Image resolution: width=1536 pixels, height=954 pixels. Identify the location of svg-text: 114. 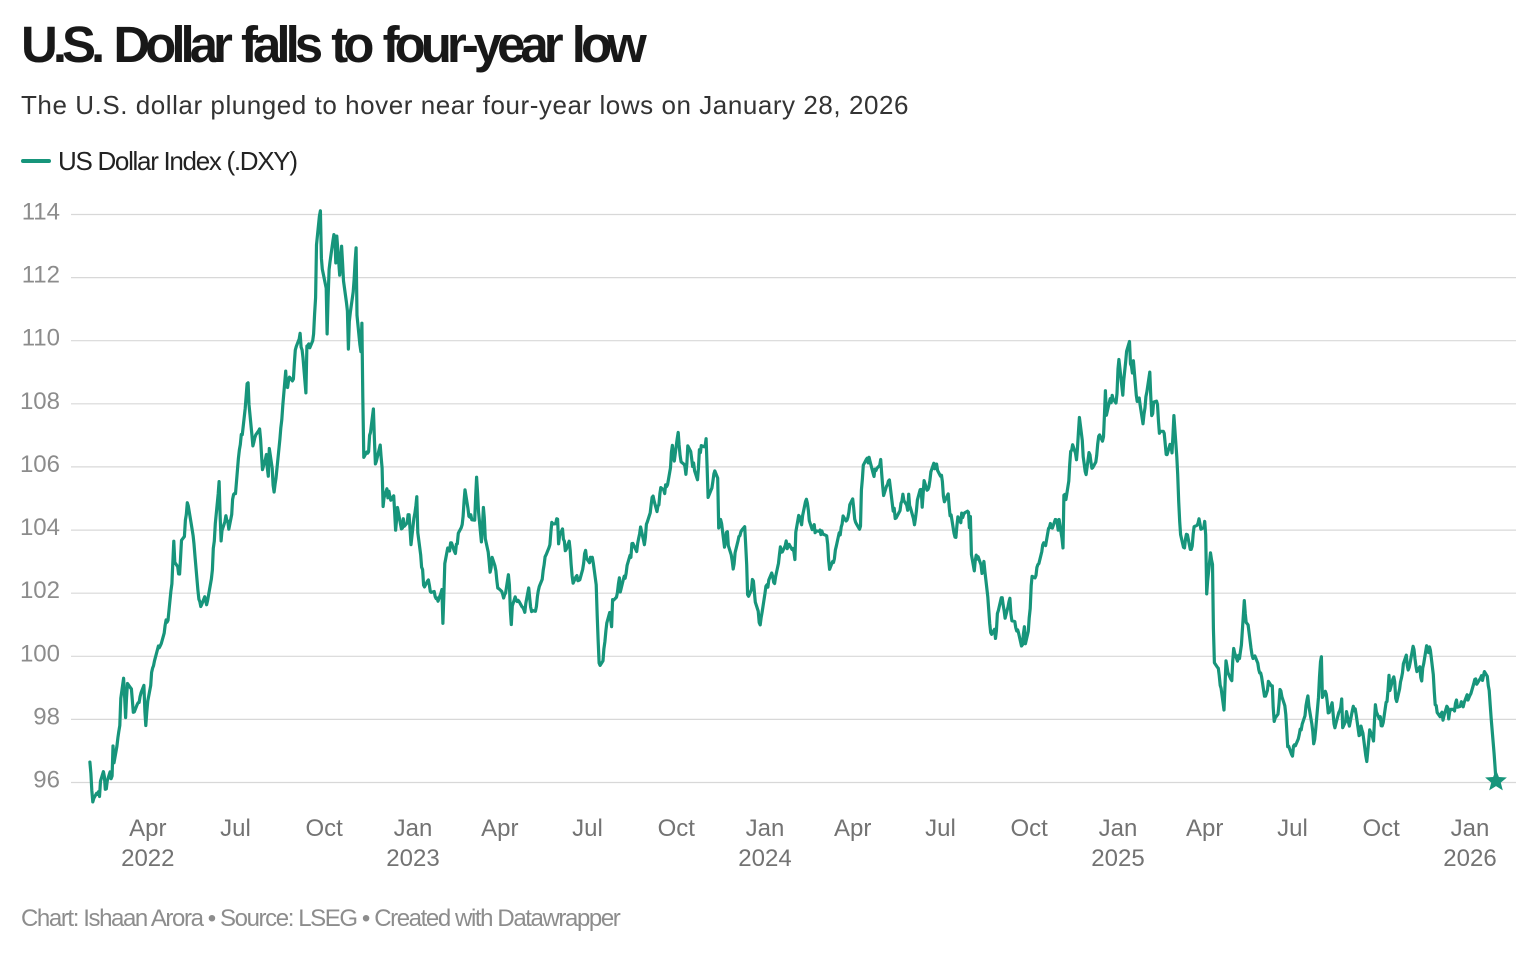
(41, 212).